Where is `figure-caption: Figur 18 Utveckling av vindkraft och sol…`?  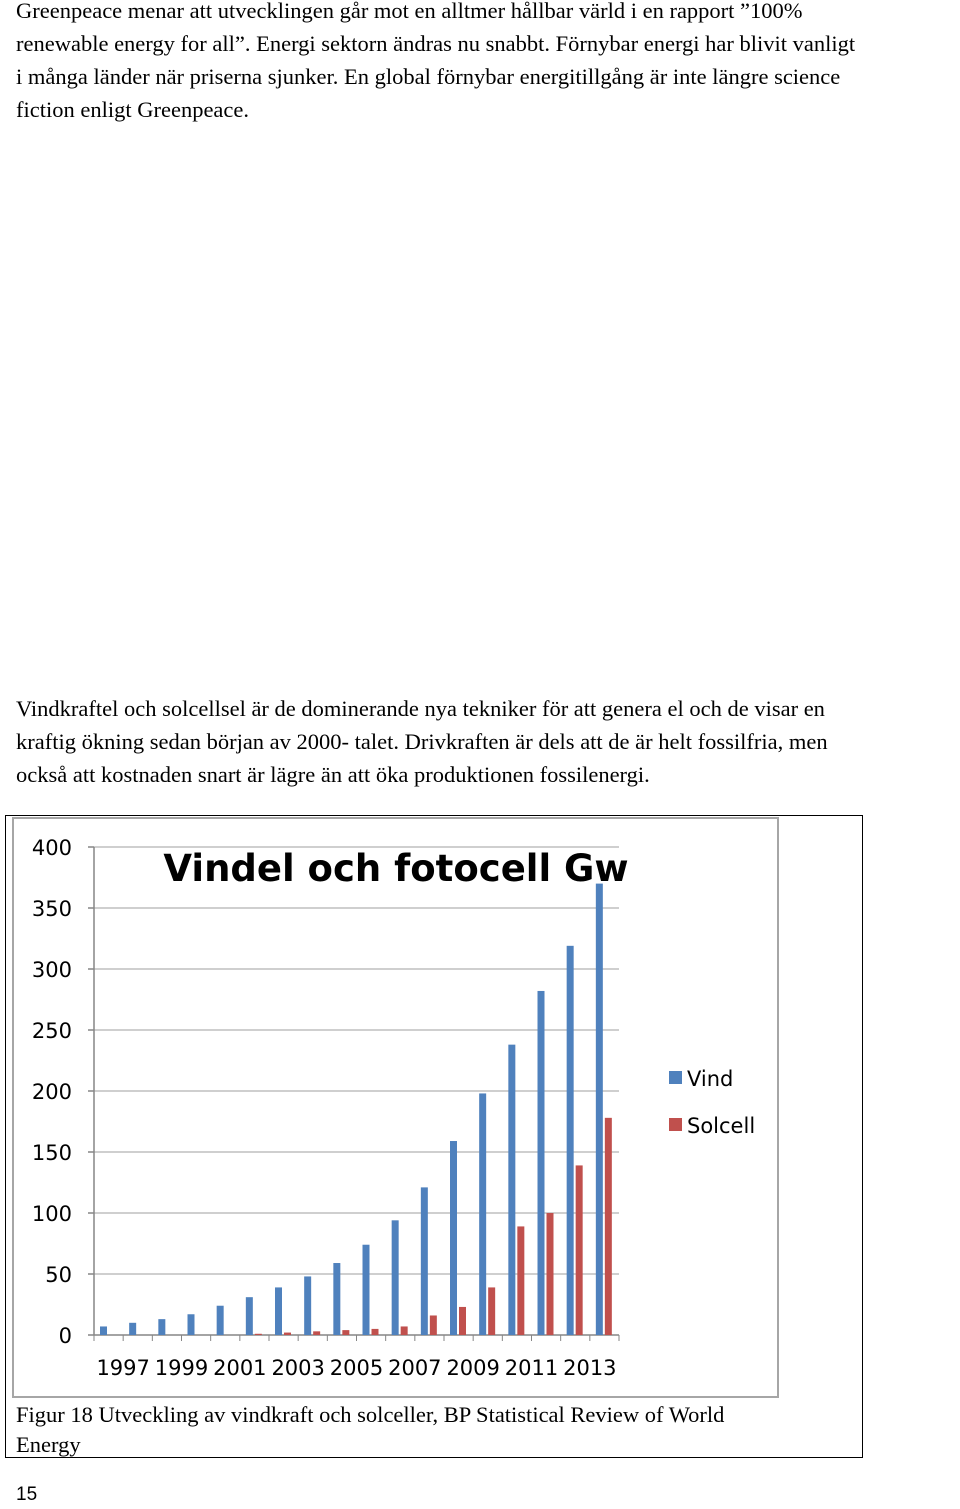 figure-caption: Figur 18 Utveckling av vindkraft och sol… is located at coordinates (431, 1430).